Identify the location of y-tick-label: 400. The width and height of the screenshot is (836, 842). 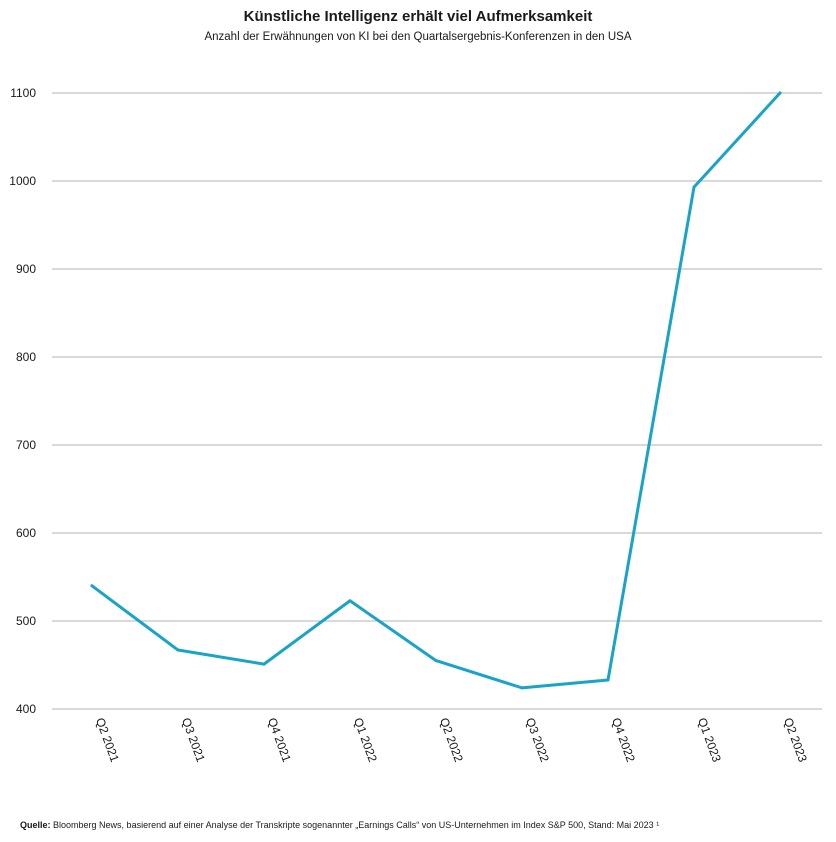
(26, 709).